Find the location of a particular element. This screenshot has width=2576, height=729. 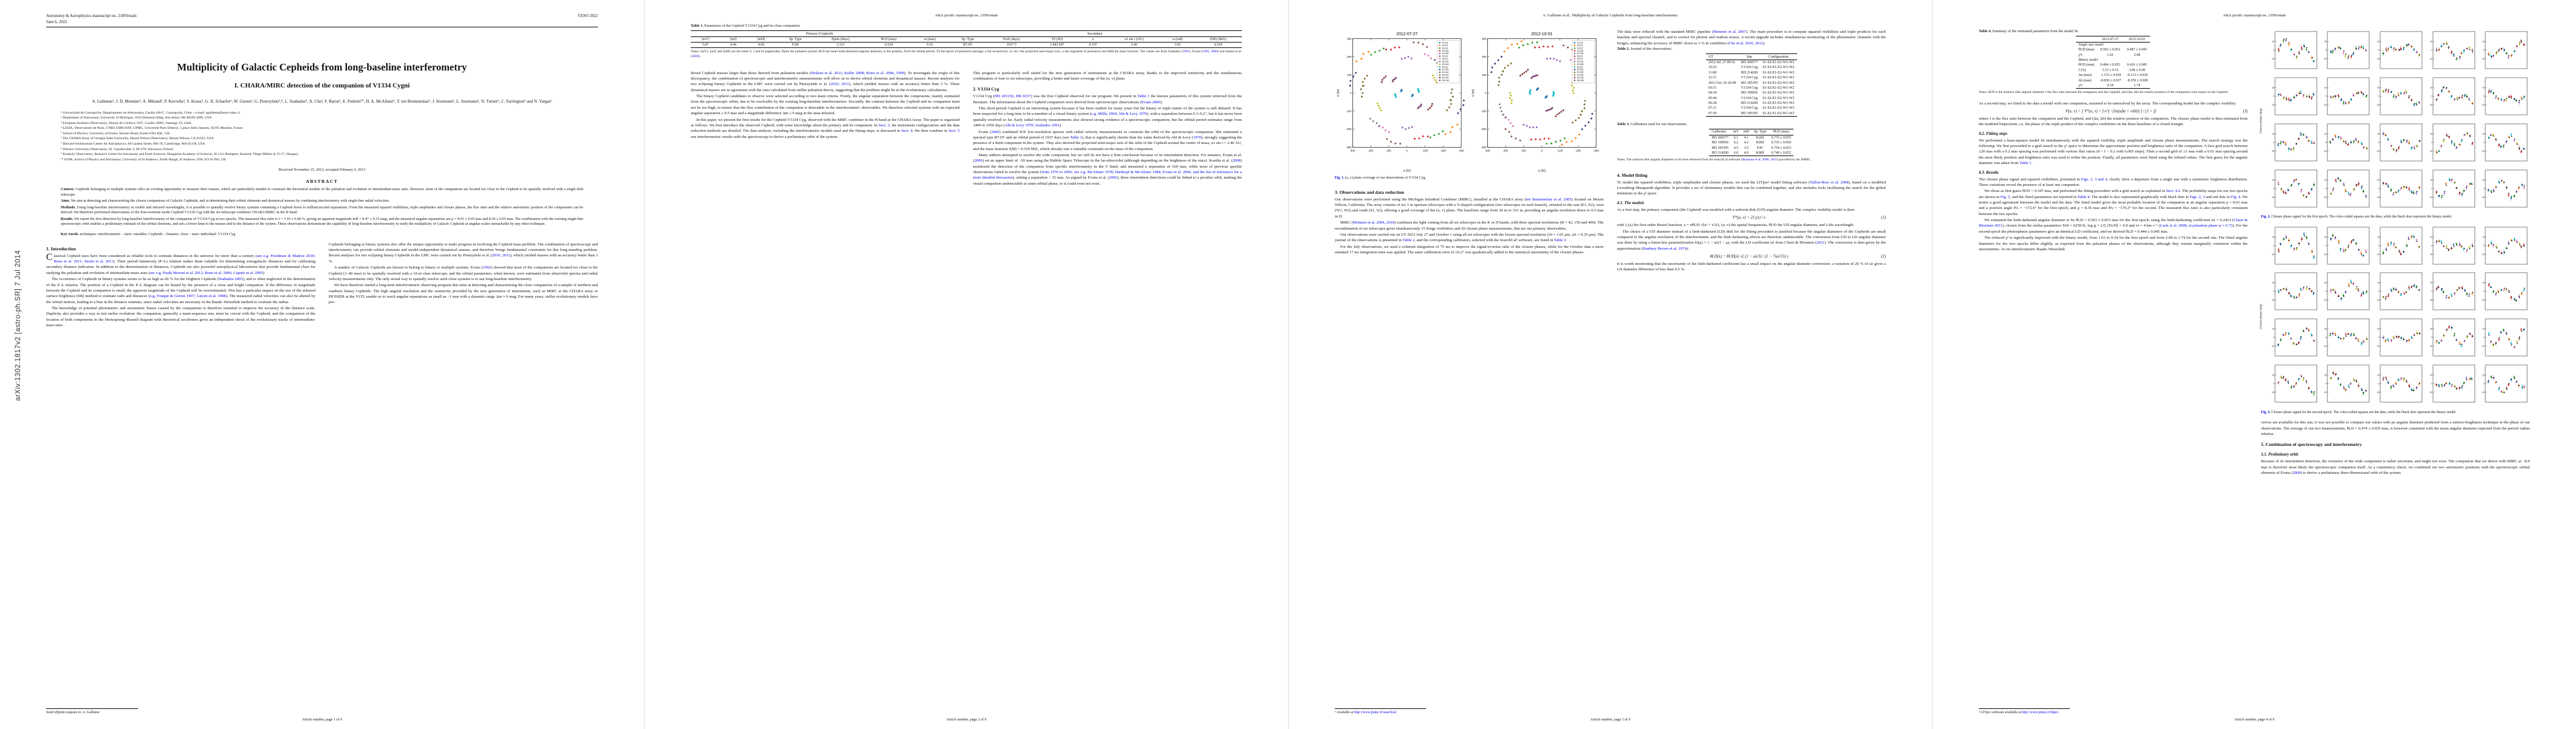

svg-text: 100 is located at coordinates (1349, 75).